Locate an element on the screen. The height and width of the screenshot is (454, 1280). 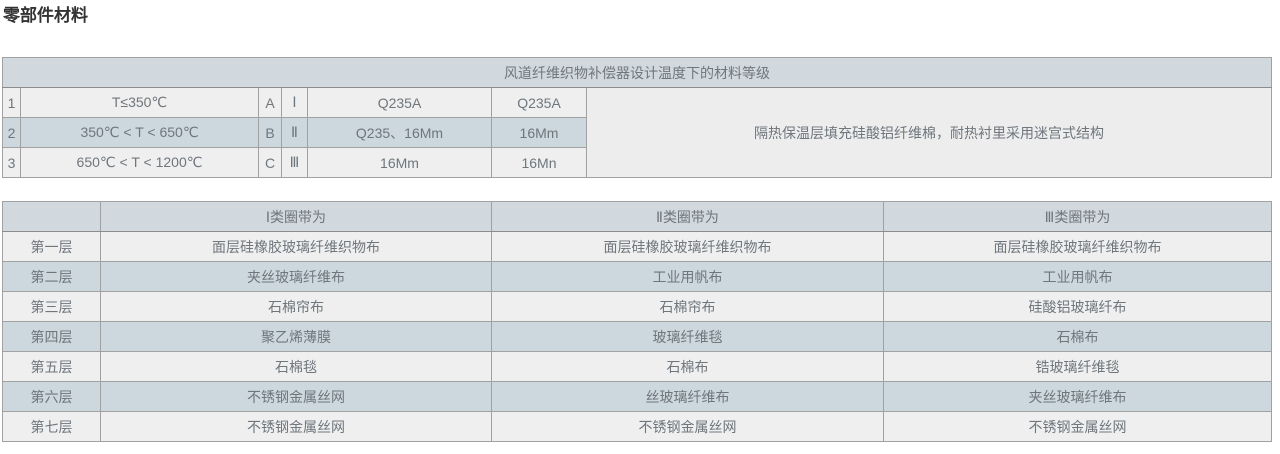
table-row: 3 650℃ < T < 1200℃ C Ⅲ 16Mm 16Mn is located at coordinates (637, 162).